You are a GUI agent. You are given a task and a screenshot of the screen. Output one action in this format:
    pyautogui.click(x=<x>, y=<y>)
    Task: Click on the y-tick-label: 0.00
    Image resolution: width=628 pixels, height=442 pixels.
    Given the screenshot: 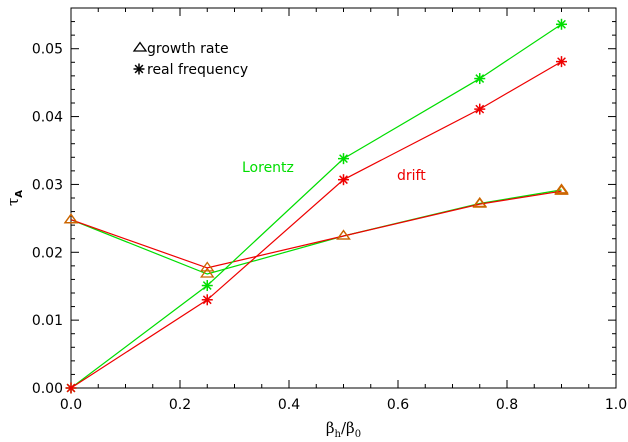 What is the action you would take?
    pyautogui.click(x=47, y=389)
    